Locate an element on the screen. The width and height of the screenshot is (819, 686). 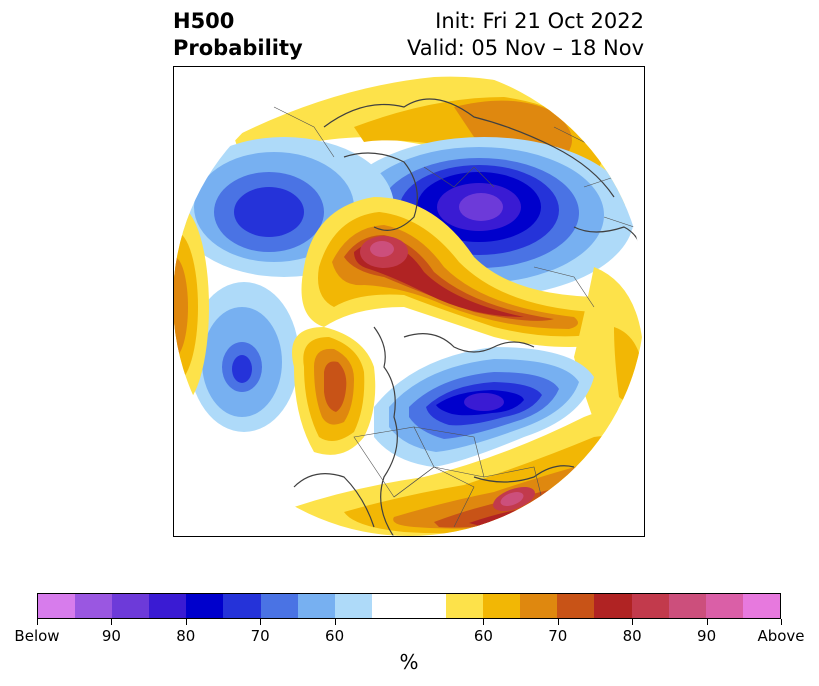
above-center-left-edge is located at coordinates (191, 307).